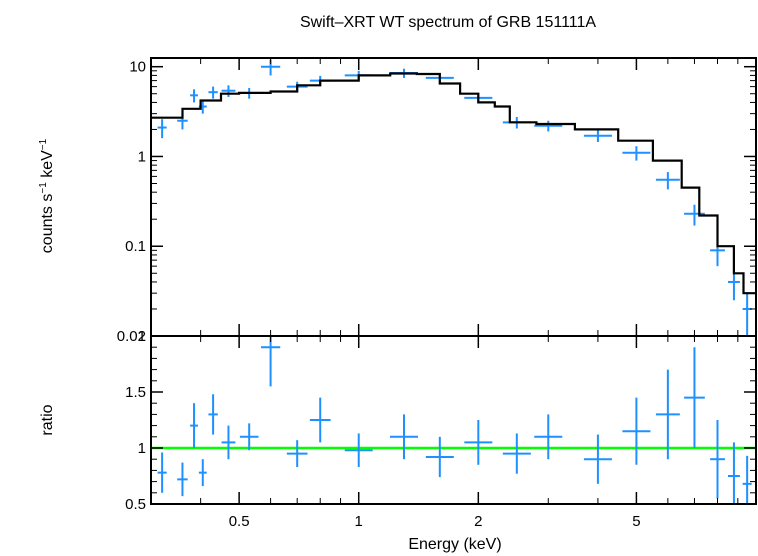 The height and width of the screenshot is (556, 758). Describe the element at coordinates (142, 336) in the screenshot. I see `y-tick-label: 2` at that location.